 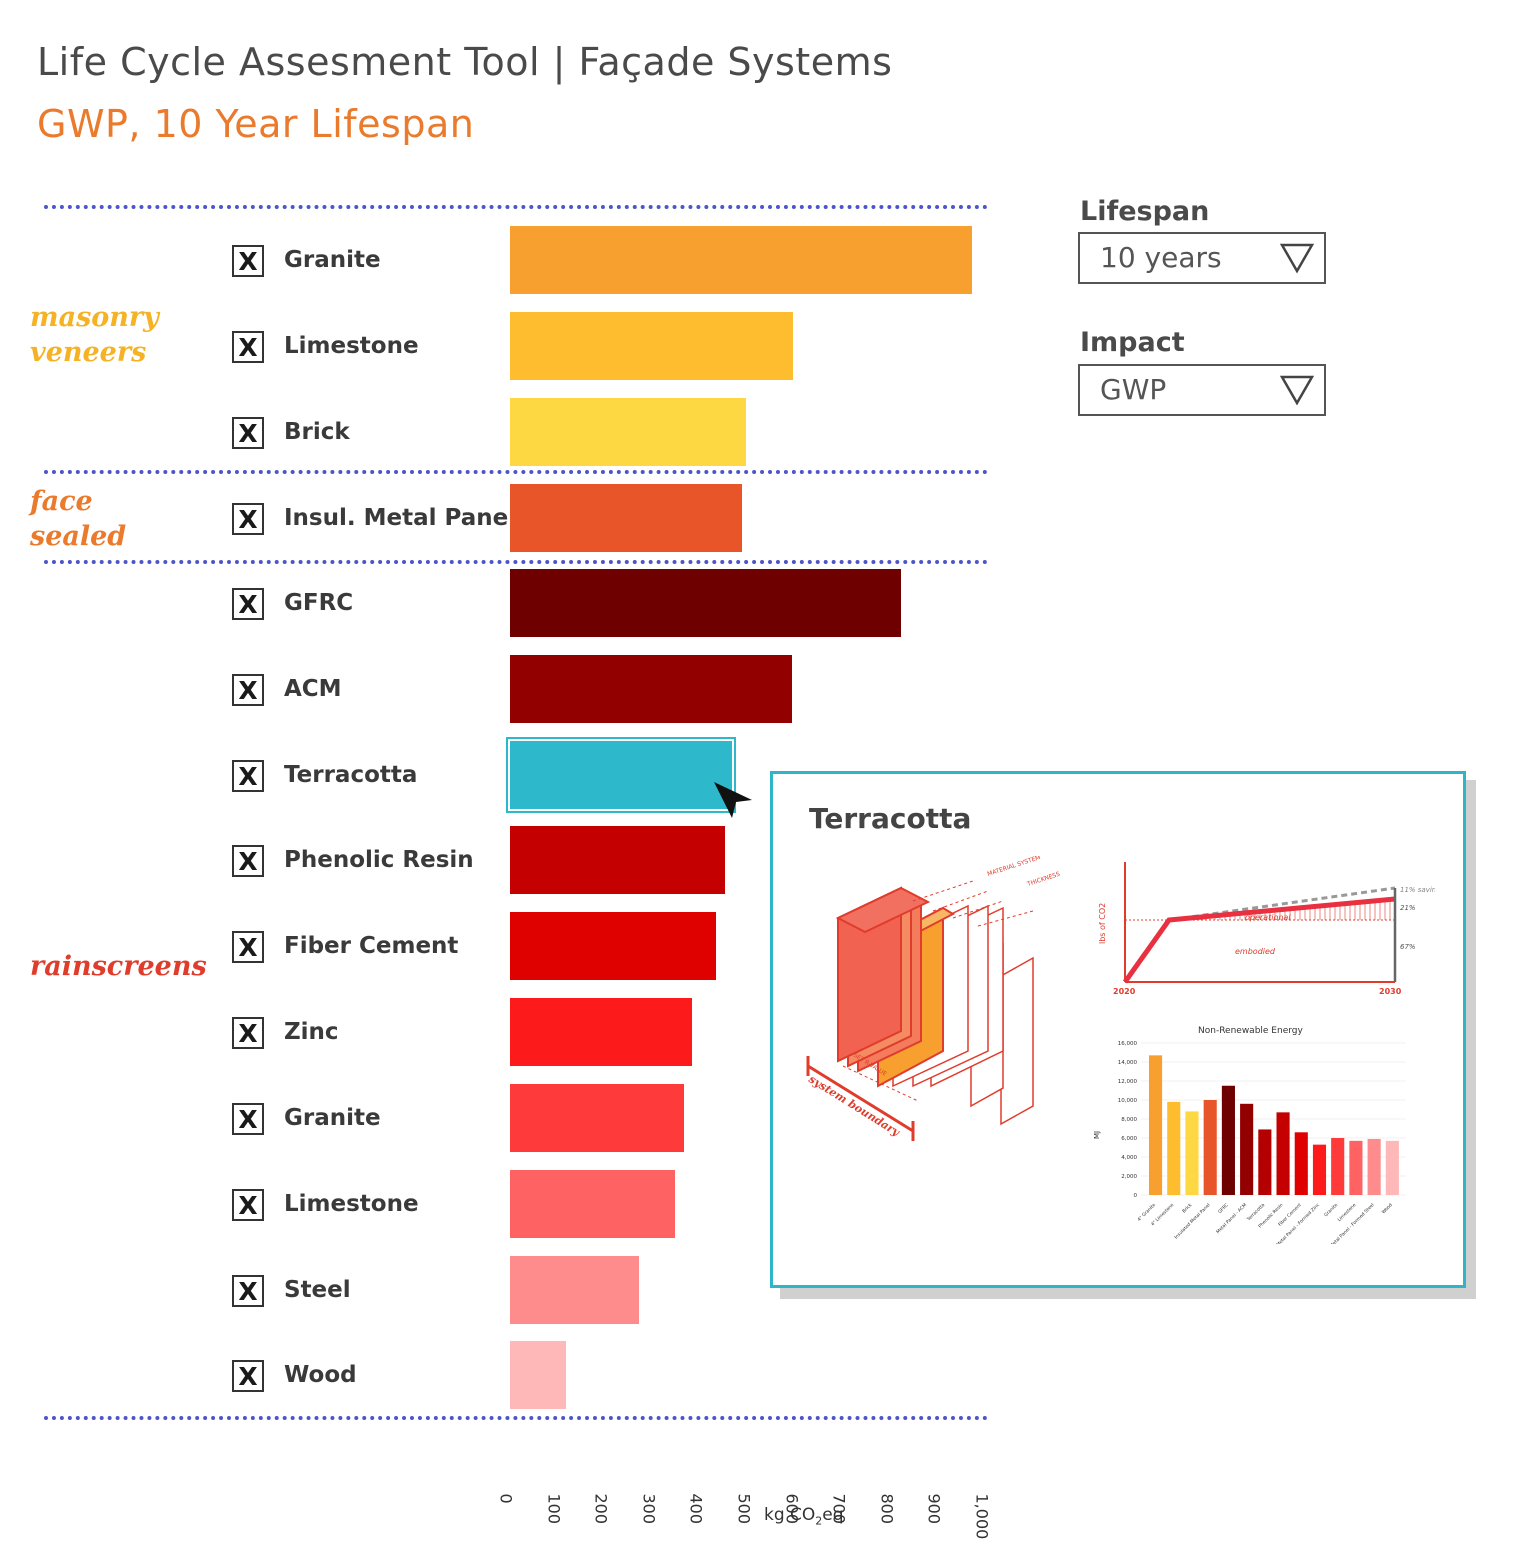 I want to click on x-axis-label: kg CO2eq, so click(x=804, y=1516).